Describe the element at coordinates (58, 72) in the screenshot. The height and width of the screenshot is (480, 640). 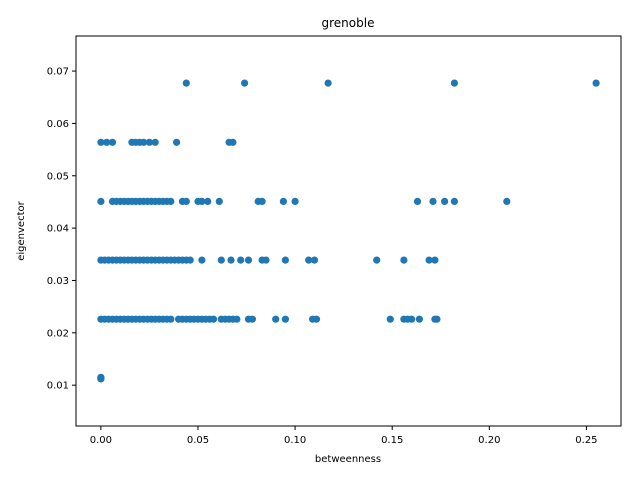
I see `y-tick-label: 0.07` at that location.